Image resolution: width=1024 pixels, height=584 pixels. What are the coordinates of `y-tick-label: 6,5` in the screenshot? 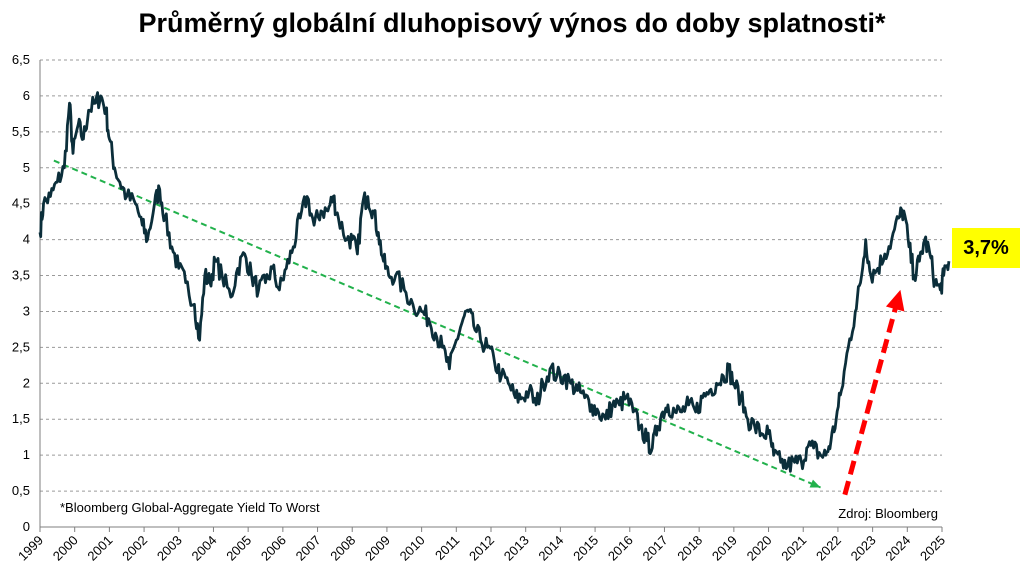 It's located at (21, 59).